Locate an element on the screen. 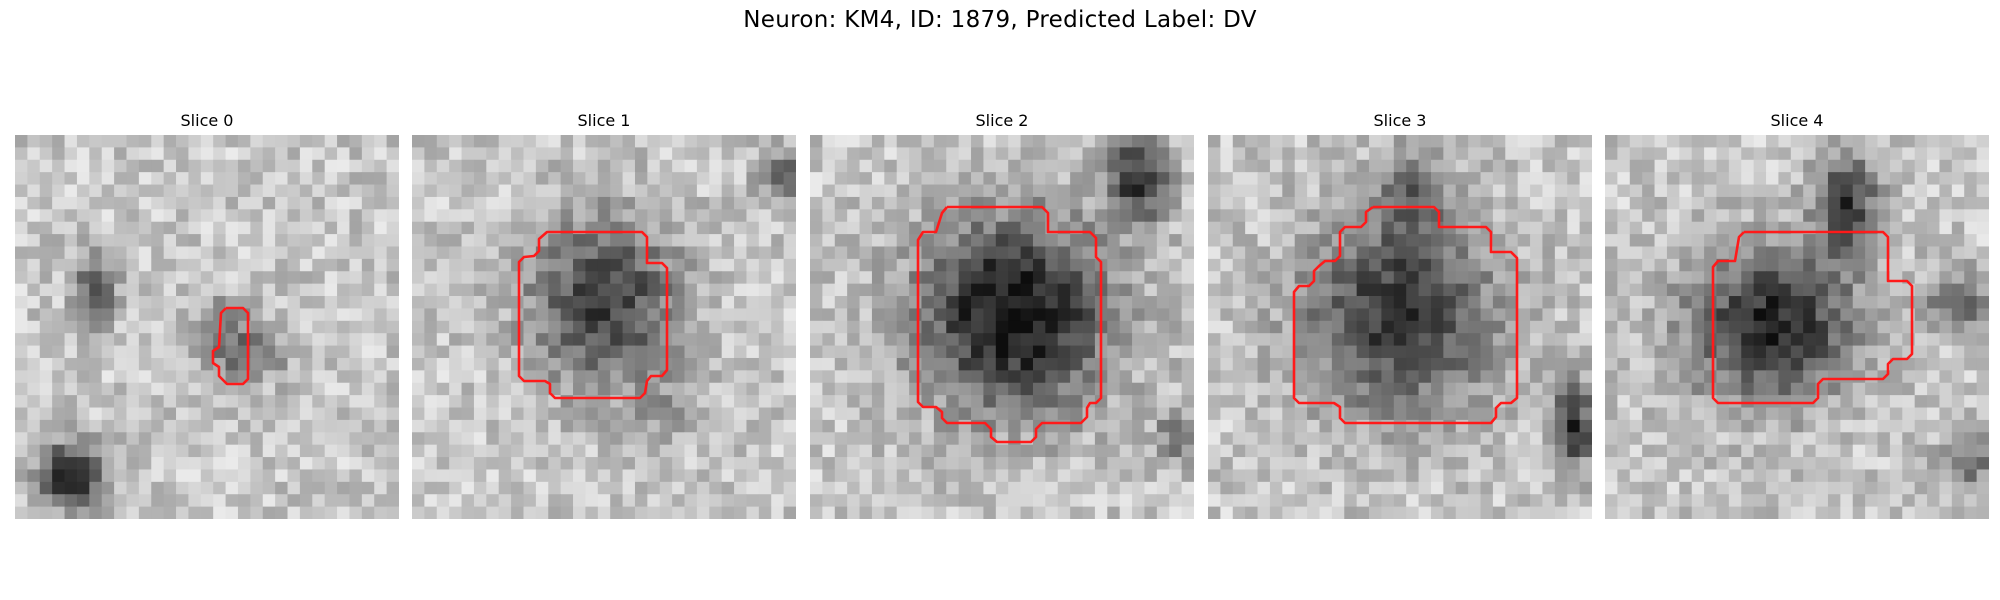 The width and height of the screenshot is (2000, 600). slice-panel-1: Slice 1 is located at coordinates (604, 314).